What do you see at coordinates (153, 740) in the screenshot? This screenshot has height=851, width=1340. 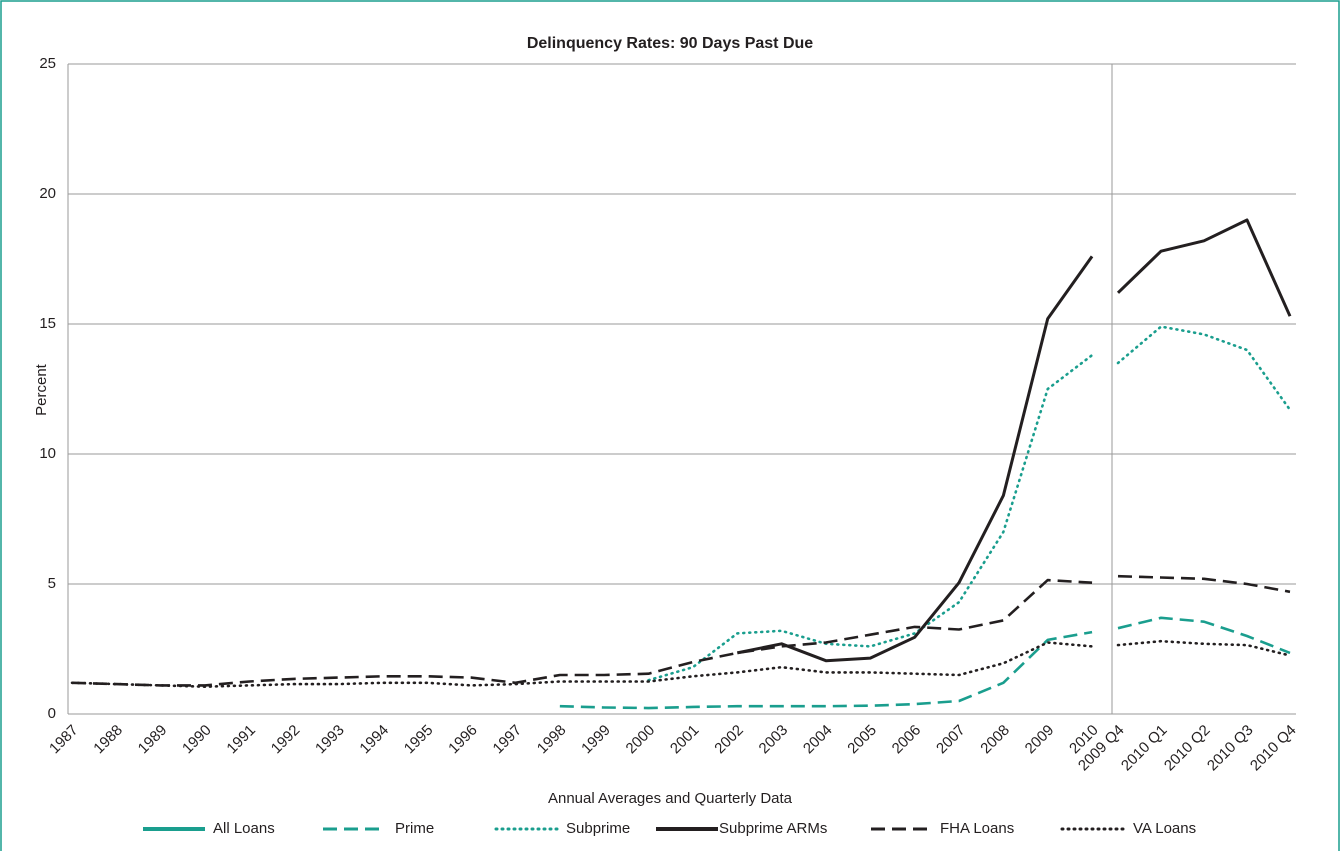 I see `x-tick-label: 1989` at bounding box center [153, 740].